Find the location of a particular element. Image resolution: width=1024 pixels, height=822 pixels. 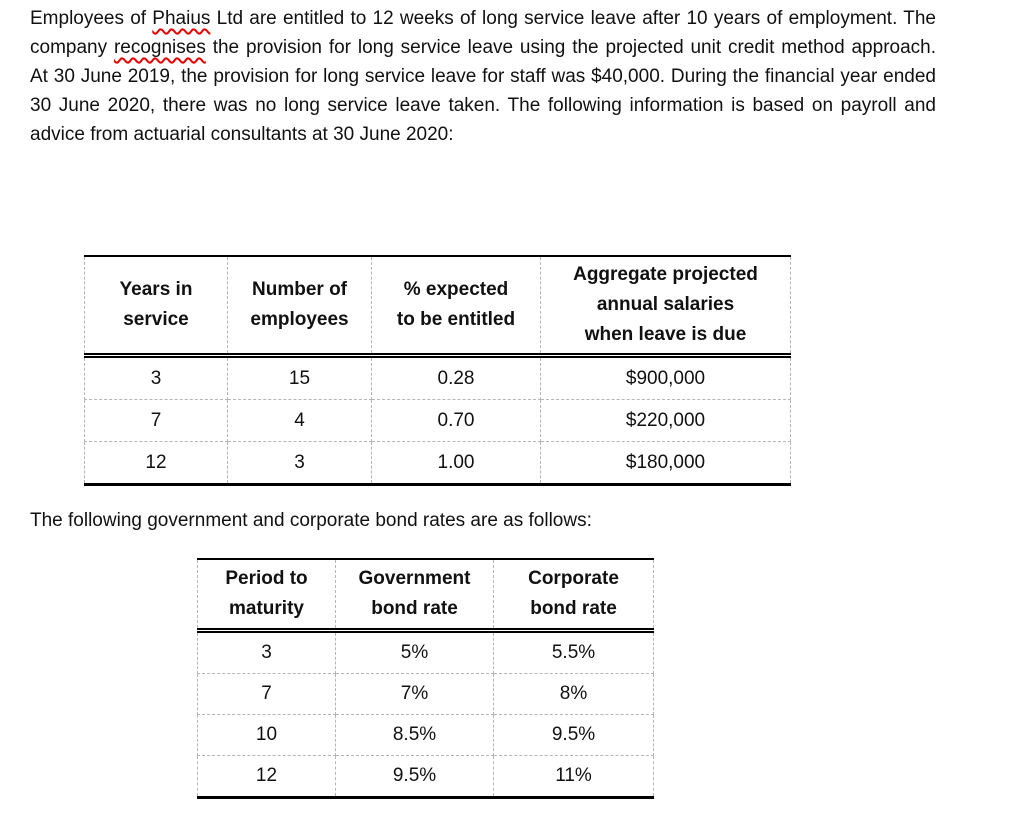

column-header: Period to maturity is located at coordinates (266, 595).